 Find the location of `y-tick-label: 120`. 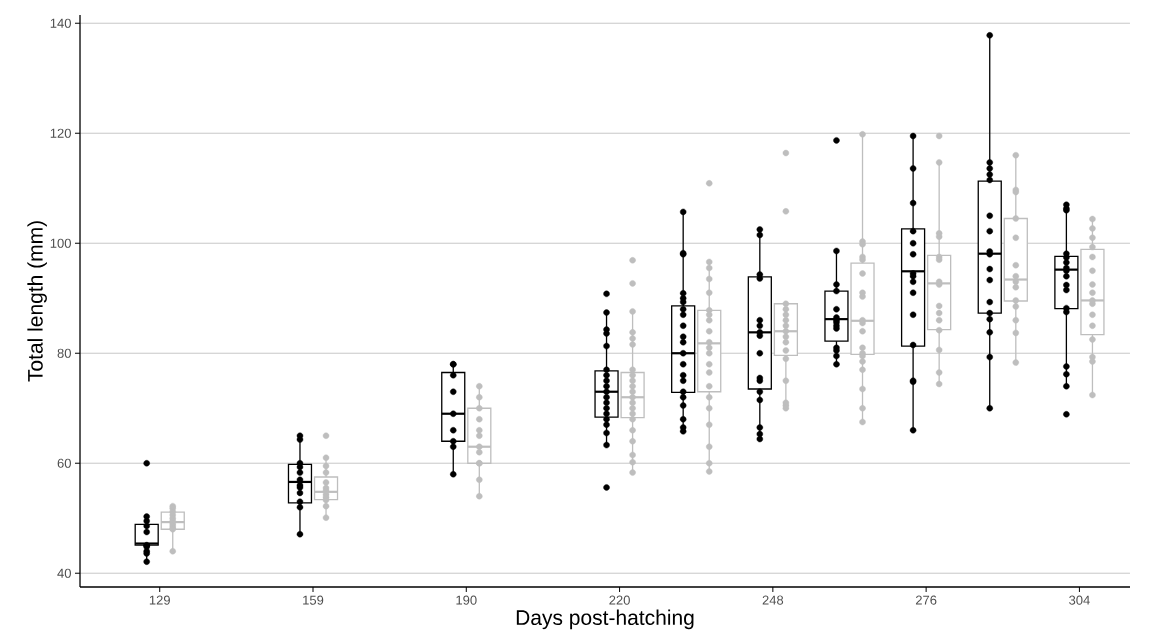

y-tick-label: 120 is located at coordinates (60, 133).